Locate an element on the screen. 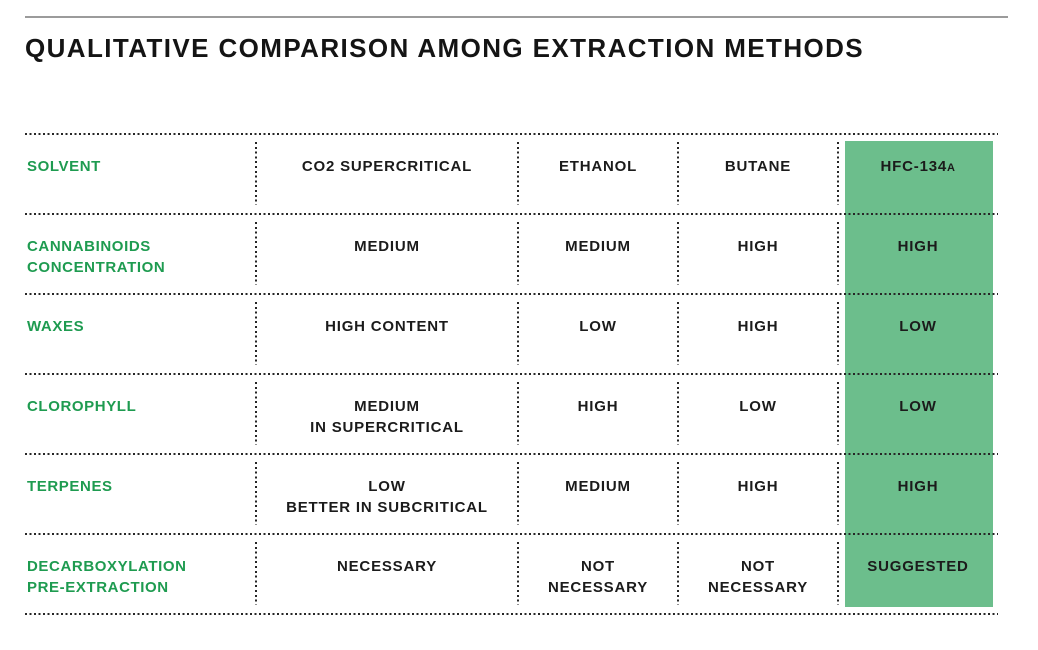  cell-ethanol: LOW is located at coordinates (598, 326).